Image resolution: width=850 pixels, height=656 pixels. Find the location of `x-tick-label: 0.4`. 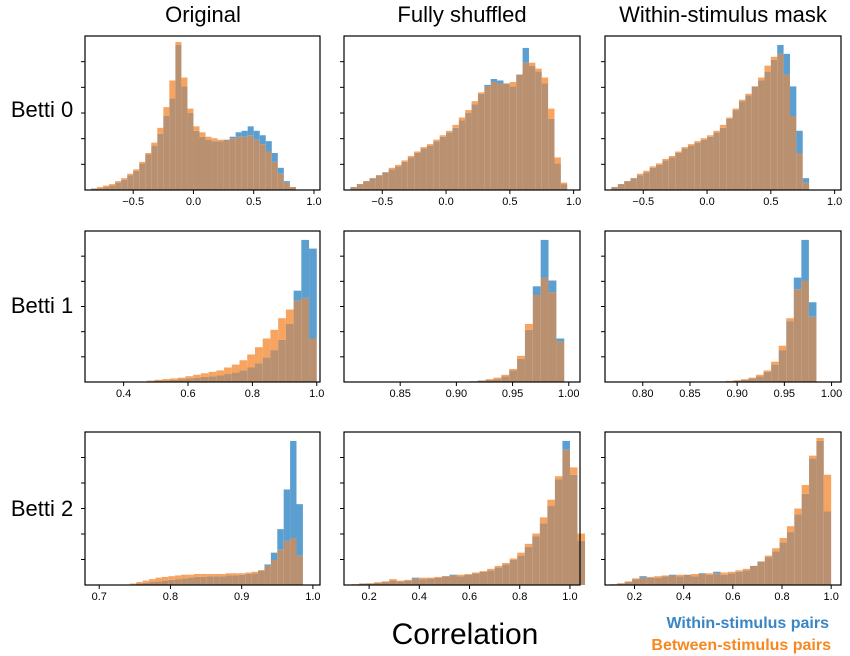

x-tick-label: 0.4 is located at coordinates (419, 597).